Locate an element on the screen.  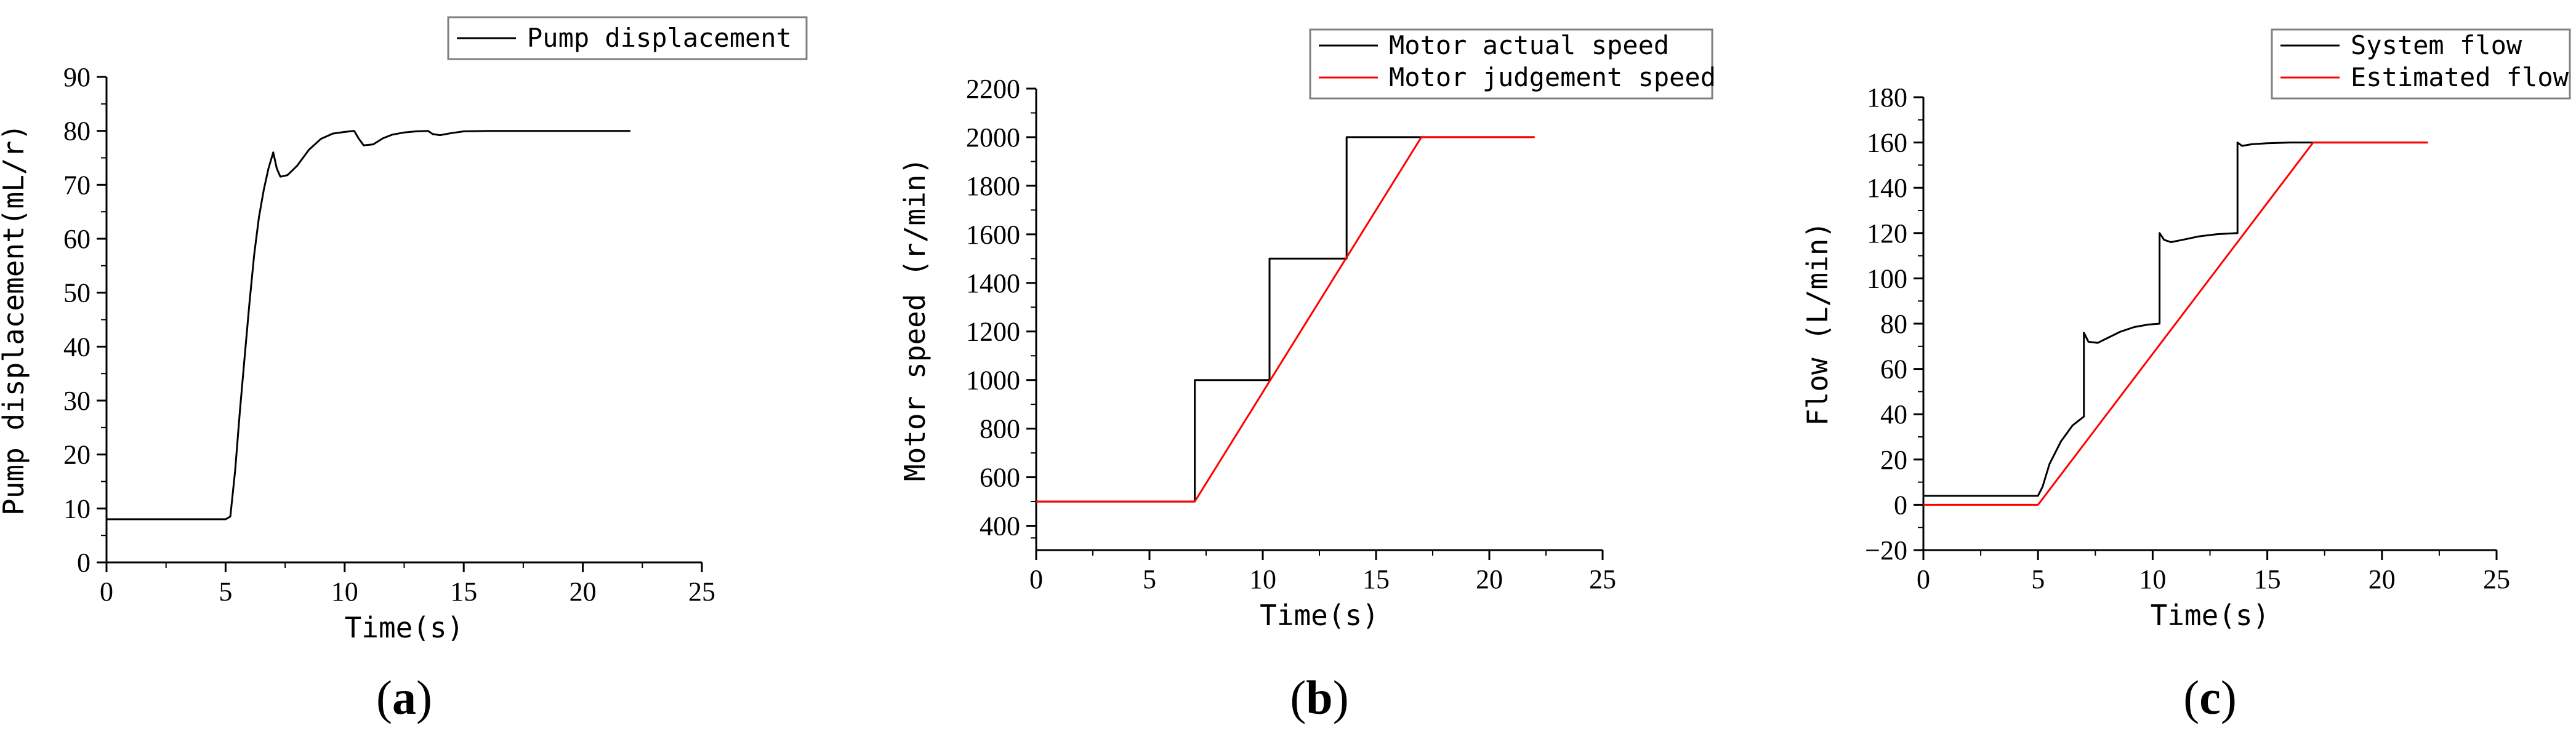
panel-label: (c) is located at coordinates (2210, 697).